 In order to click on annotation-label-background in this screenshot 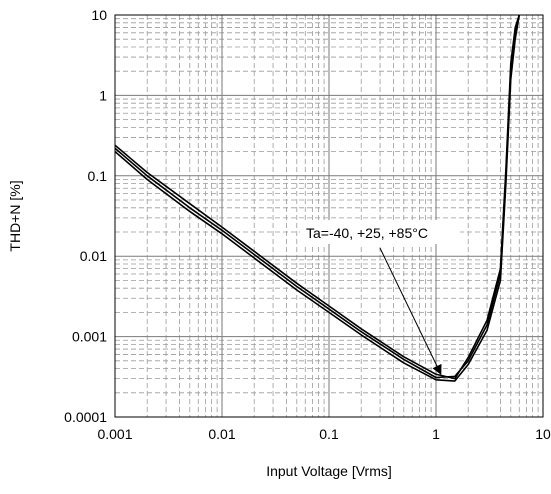, I will do `click(380, 232)`.